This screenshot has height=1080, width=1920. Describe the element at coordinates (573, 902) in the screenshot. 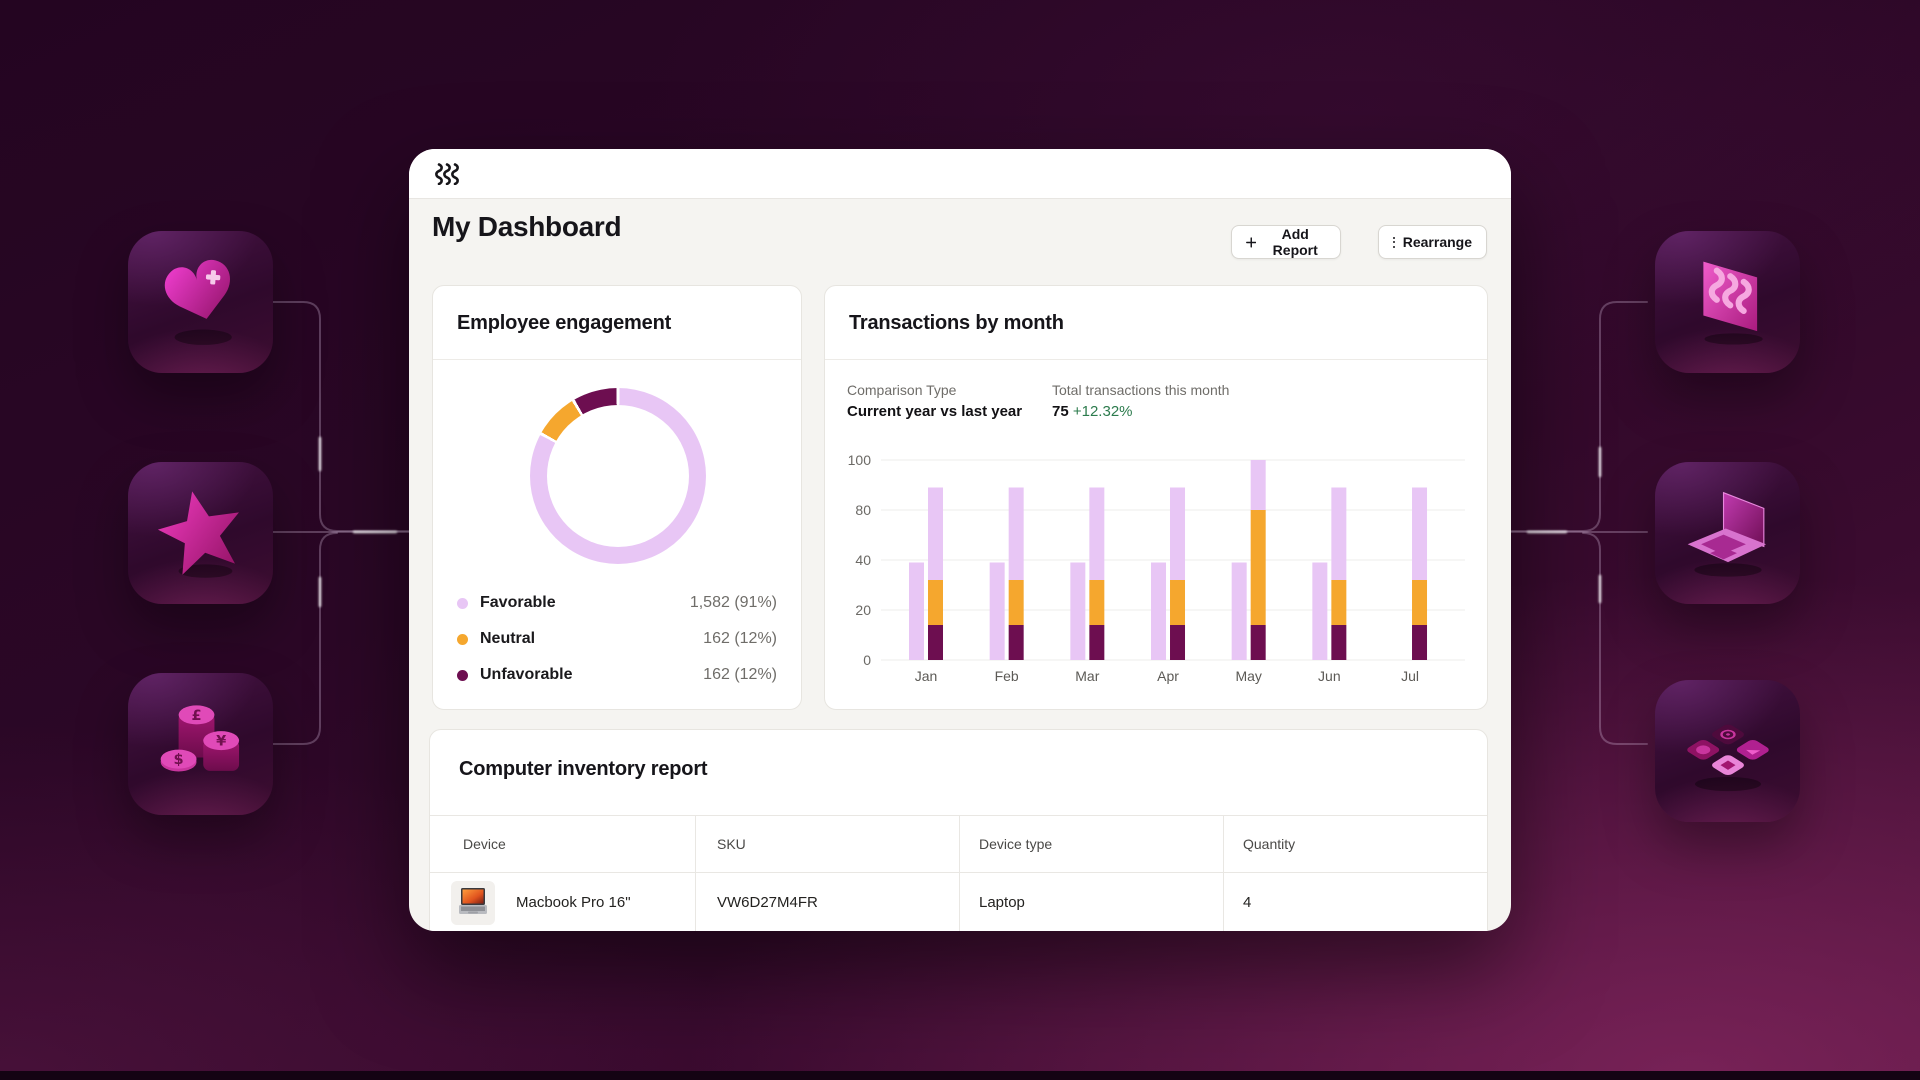

I see `cell-device: Macbook Pro 16"` at that location.